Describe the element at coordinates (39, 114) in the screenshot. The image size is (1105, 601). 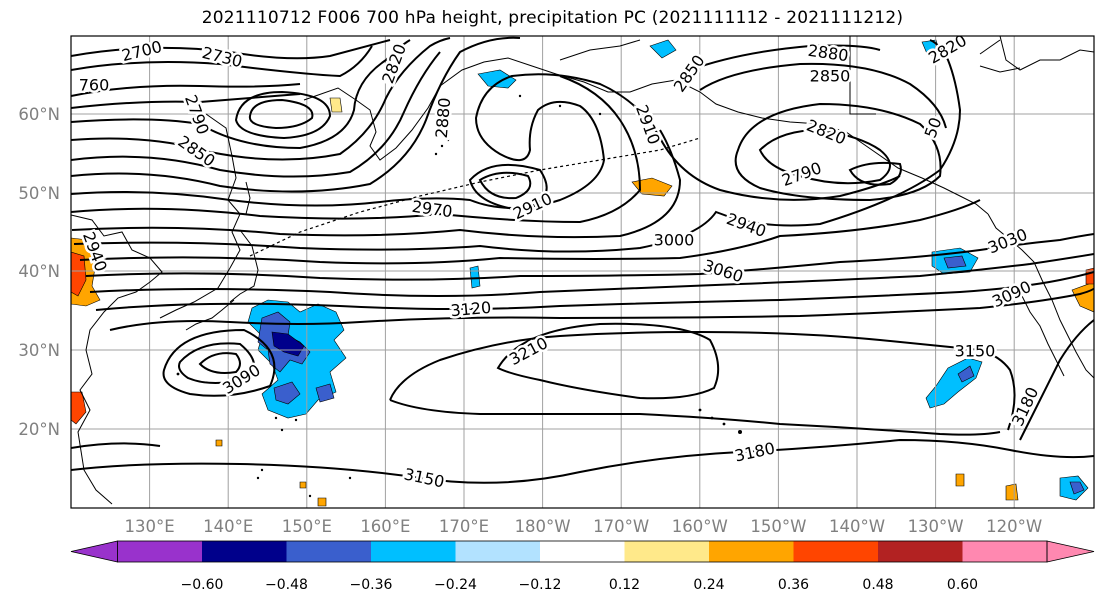
I see `lat-label: 60°N` at that location.